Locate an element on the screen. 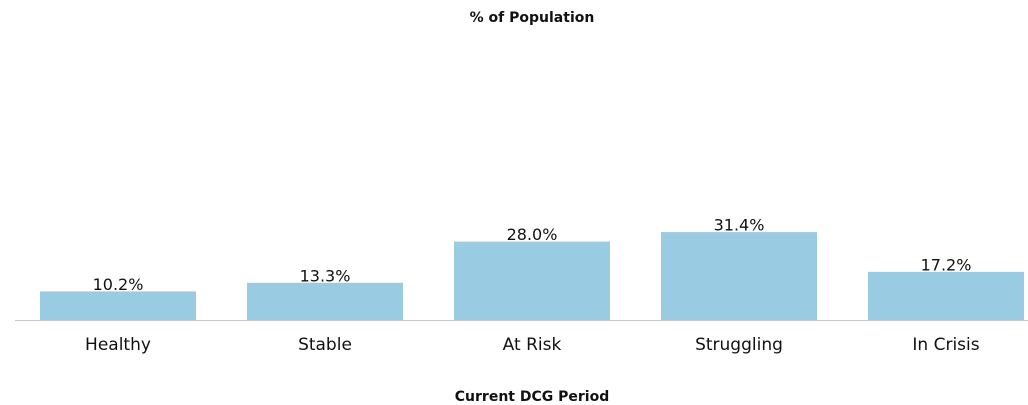  chart-title: % of Population is located at coordinates (532, 18).